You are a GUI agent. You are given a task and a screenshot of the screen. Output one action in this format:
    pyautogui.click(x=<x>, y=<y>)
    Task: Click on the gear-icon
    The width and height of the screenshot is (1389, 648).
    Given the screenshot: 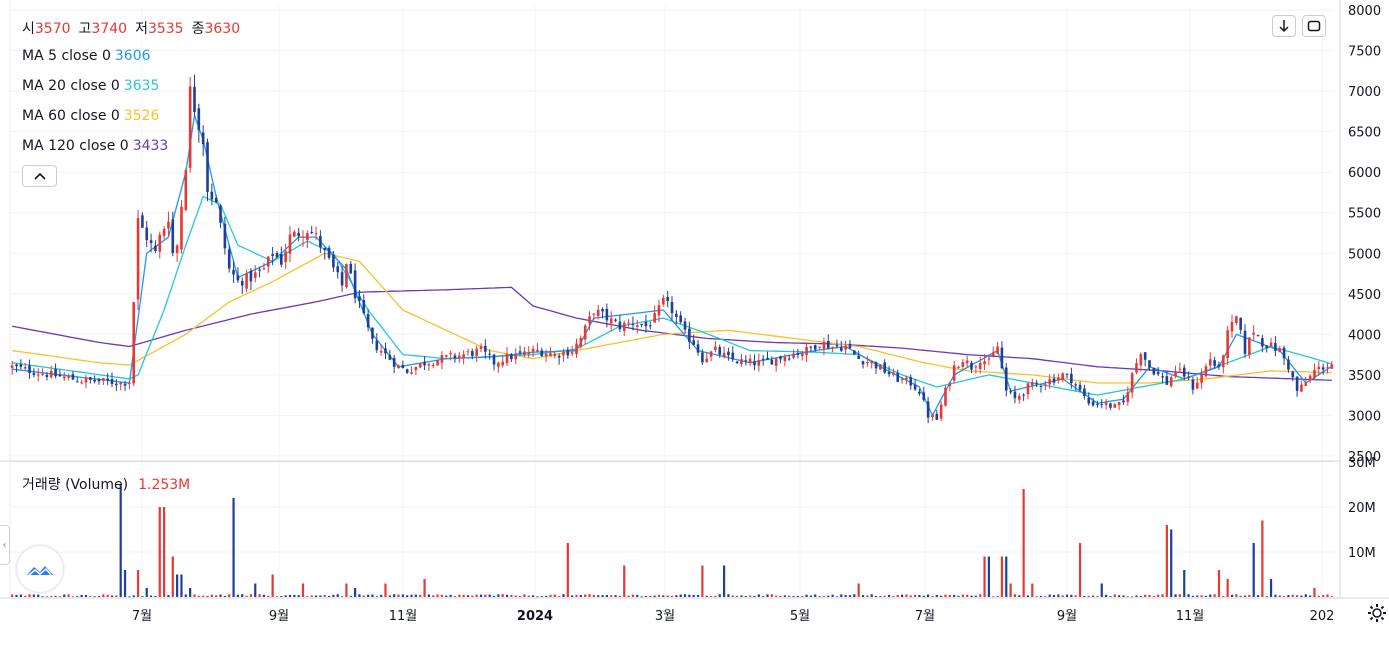 What is the action you would take?
    pyautogui.click(x=1377, y=613)
    